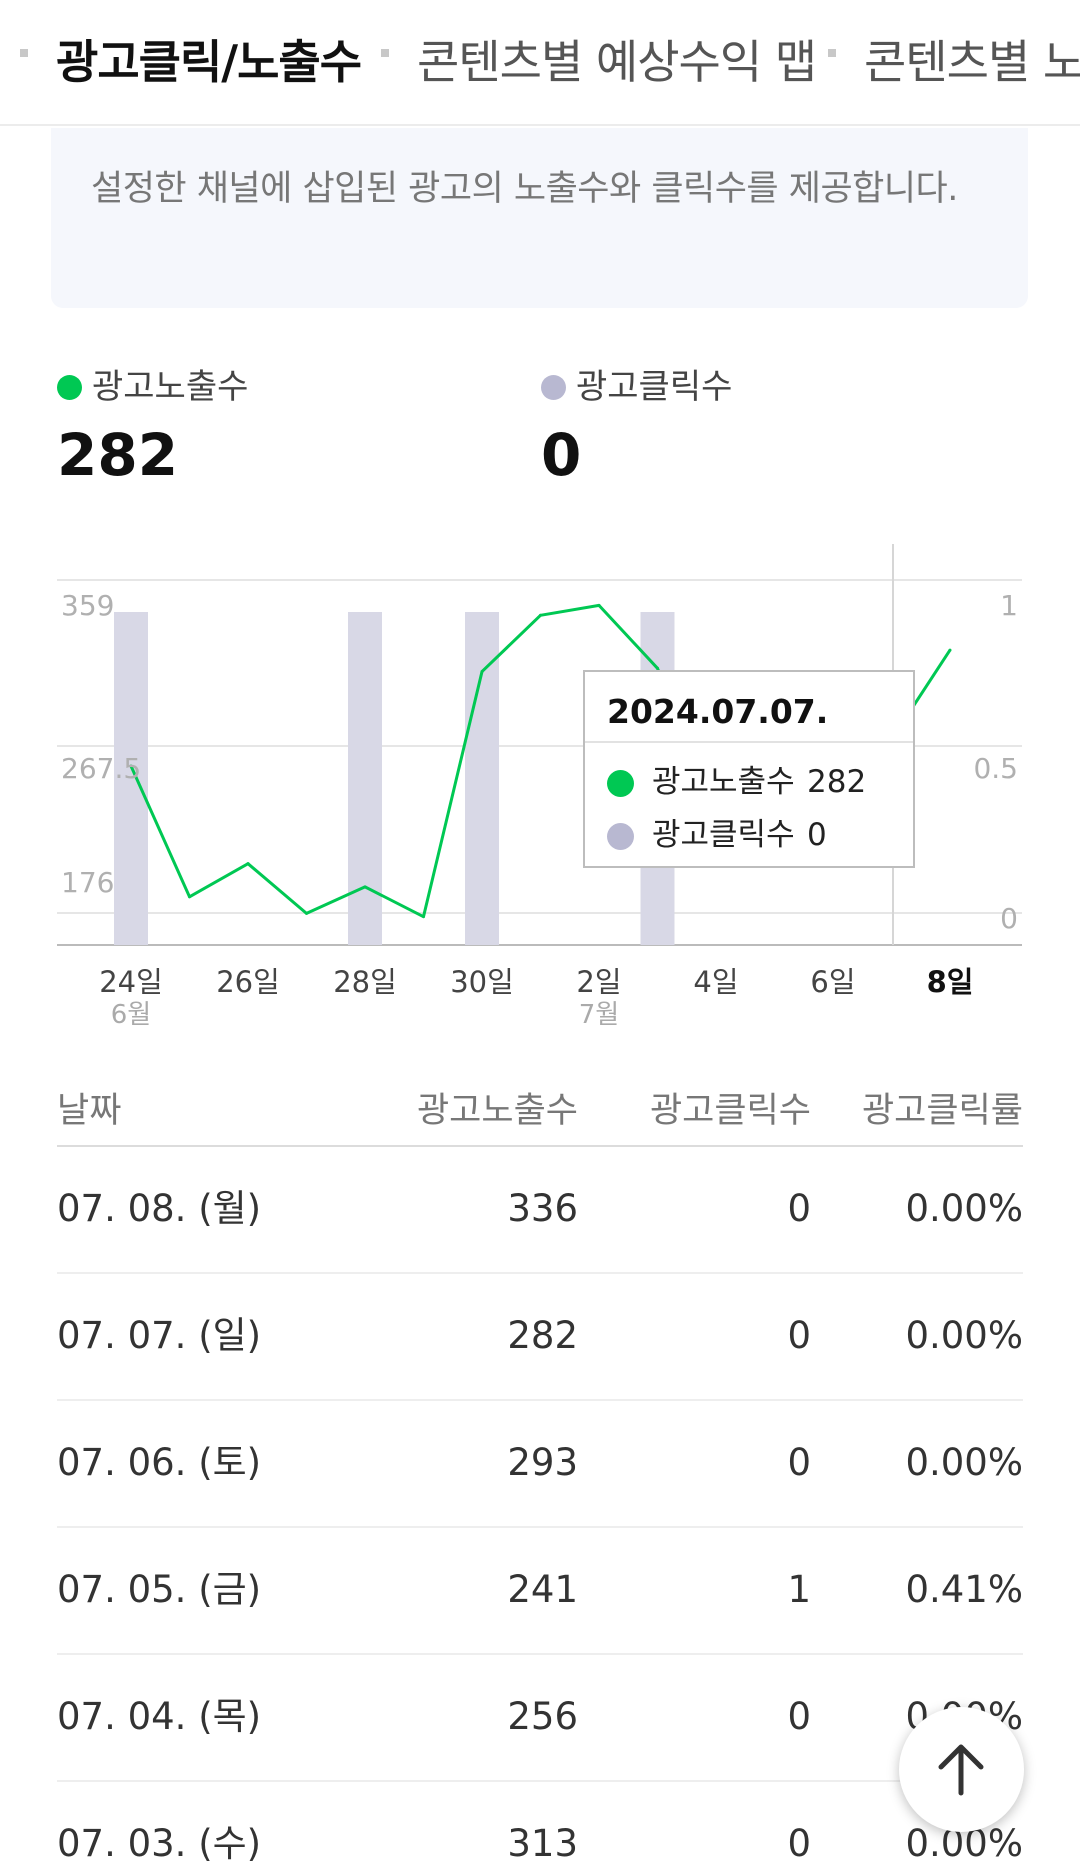 This screenshot has width=1080, height=1865. I want to click on table-row: 07. 03. (수) 313 0 0.00%, so click(540, 1823).